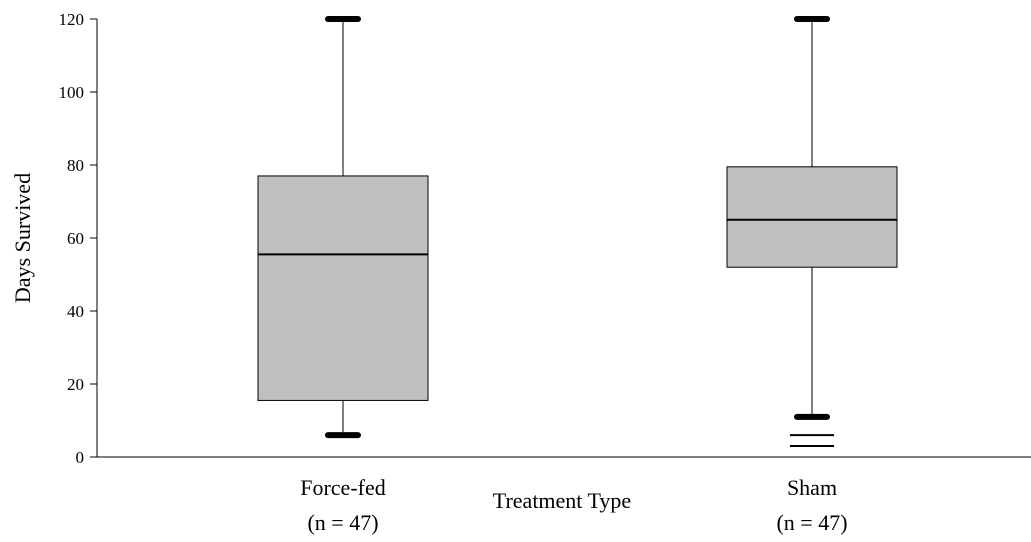 Image resolution: width=1031 pixels, height=542 pixels. Describe the element at coordinates (75, 384) in the screenshot. I see `y-tick-label: 20` at that location.